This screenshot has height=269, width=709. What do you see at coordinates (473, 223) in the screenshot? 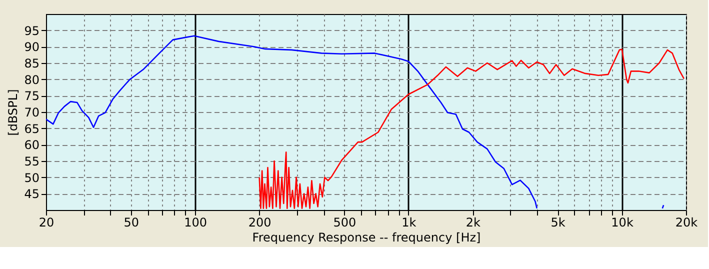
I see `x-tick-label: 2k` at bounding box center [473, 223].